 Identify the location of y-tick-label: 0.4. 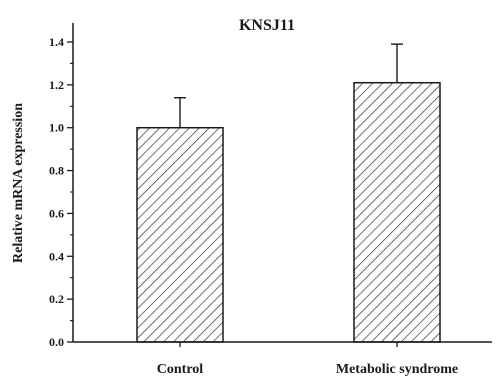
(56, 256).